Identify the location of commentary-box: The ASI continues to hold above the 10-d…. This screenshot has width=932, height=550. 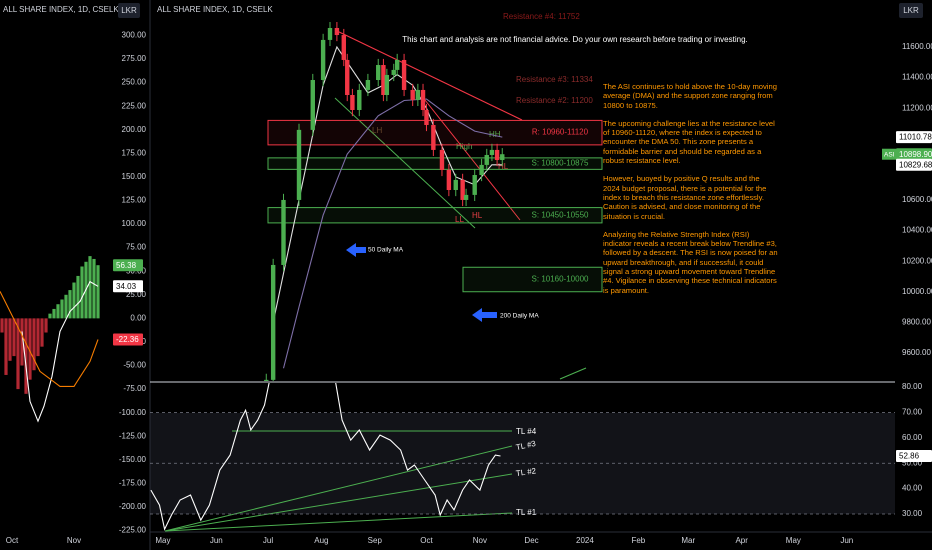
(690, 188).